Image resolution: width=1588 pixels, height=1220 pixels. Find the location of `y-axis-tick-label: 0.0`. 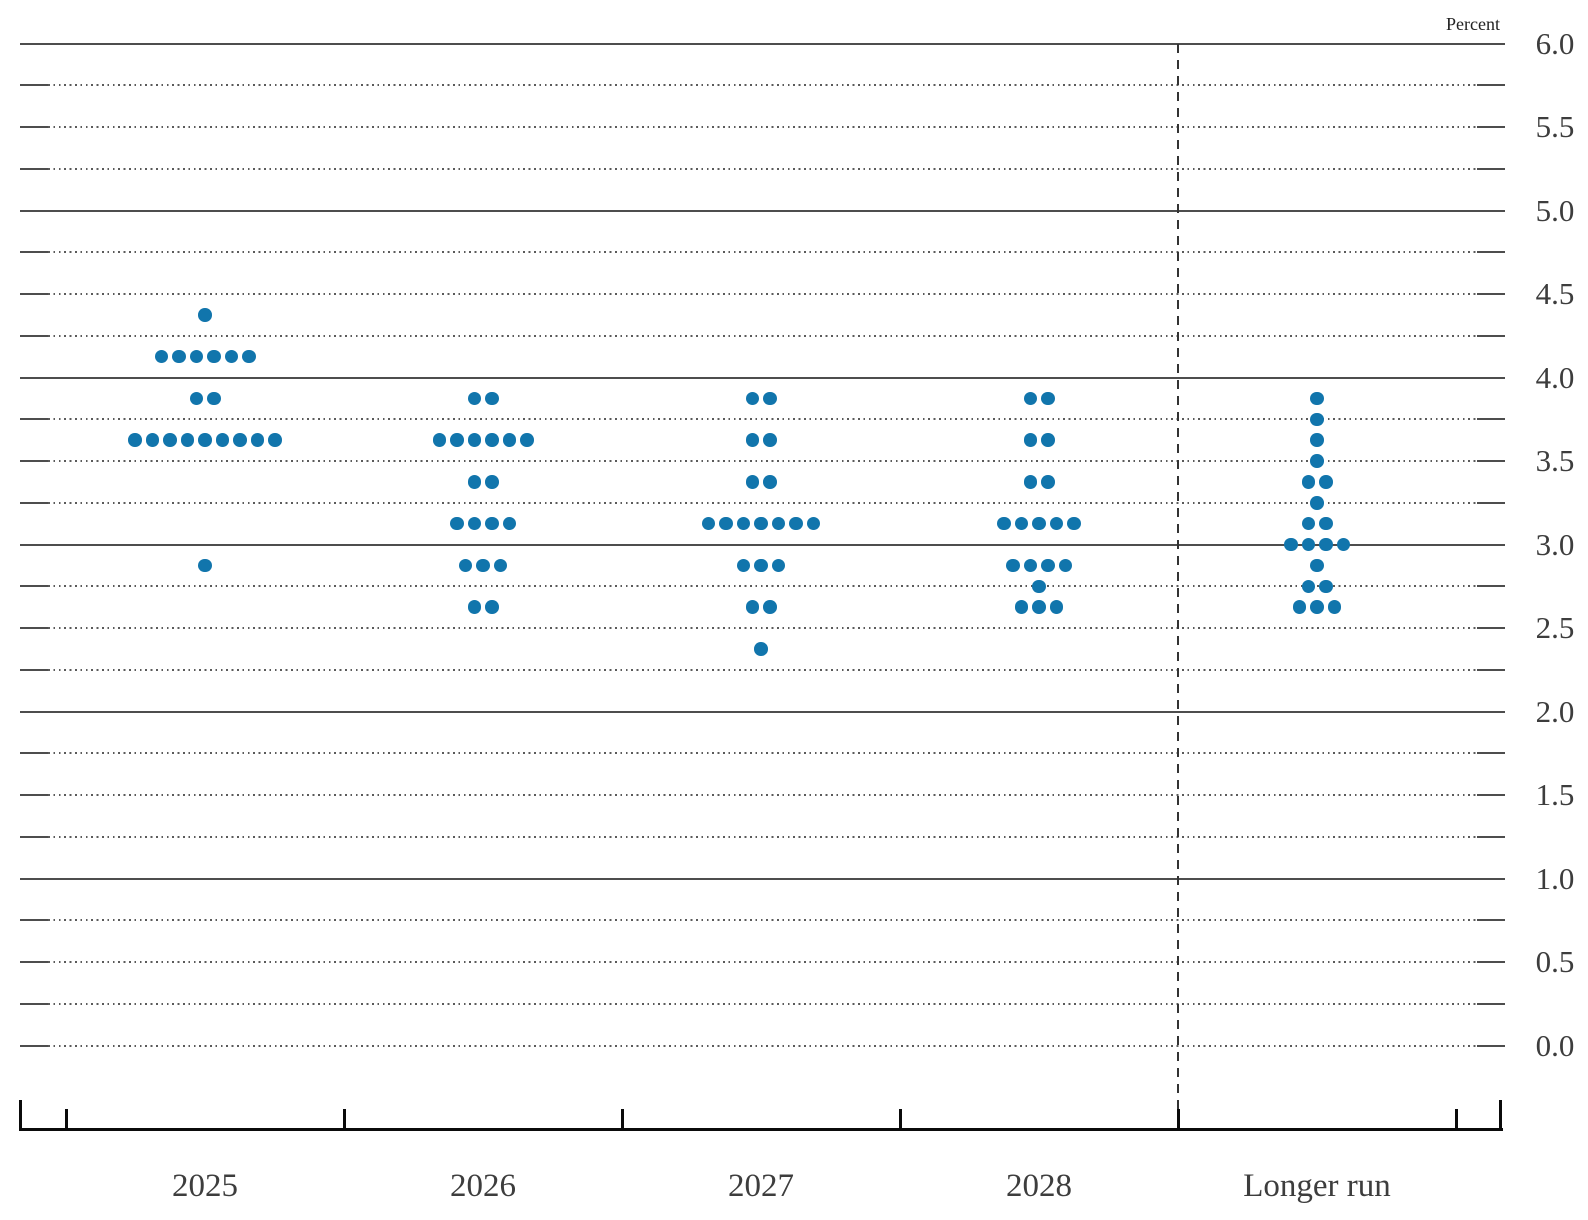

y-axis-tick-label: 0.0 is located at coordinates (1555, 1045).